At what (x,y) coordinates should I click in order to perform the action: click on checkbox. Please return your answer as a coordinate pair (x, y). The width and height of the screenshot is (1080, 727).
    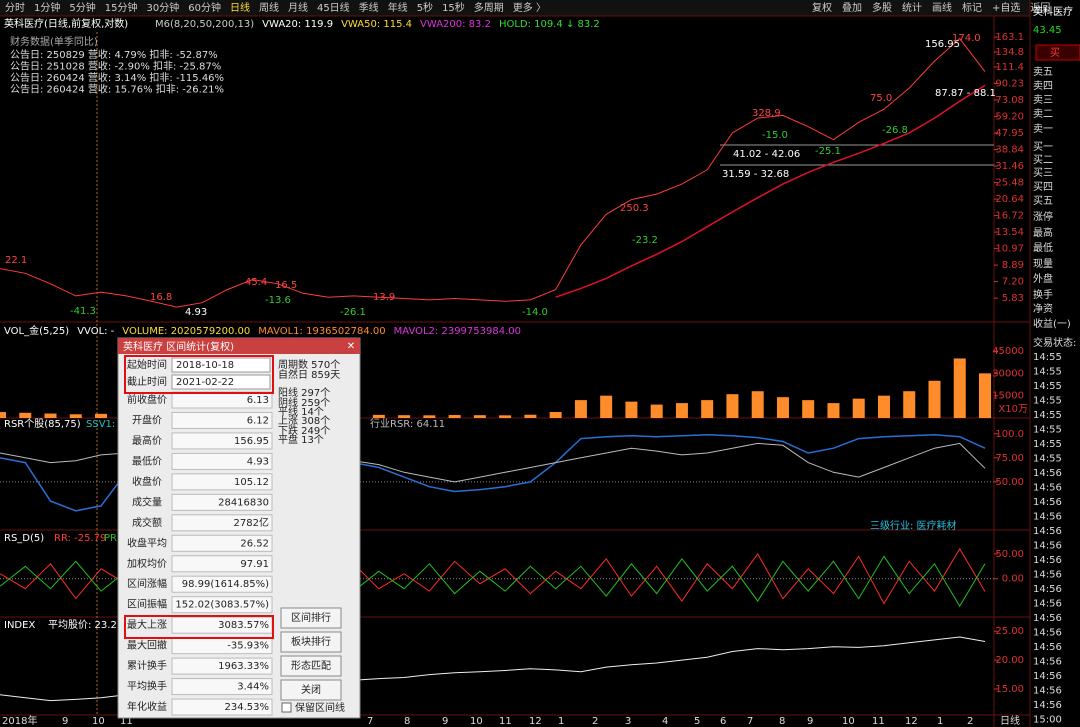
    Looking at the image, I should click on (286, 707).